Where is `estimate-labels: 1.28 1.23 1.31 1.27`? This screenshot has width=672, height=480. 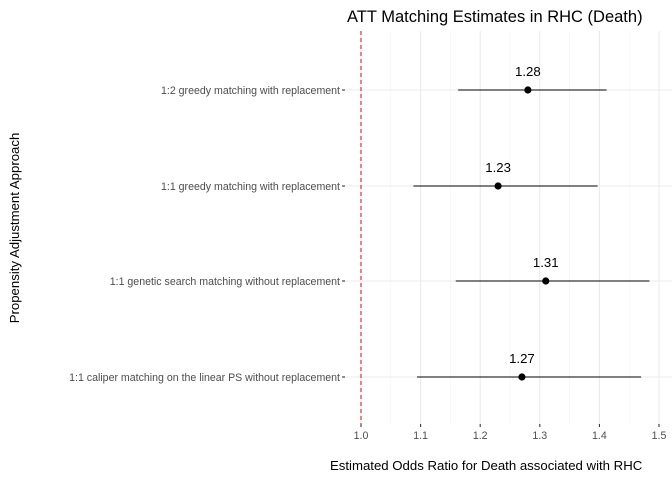
estimate-labels: 1.28 1.23 1.31 1.27 is located at coordinates (521, 215).